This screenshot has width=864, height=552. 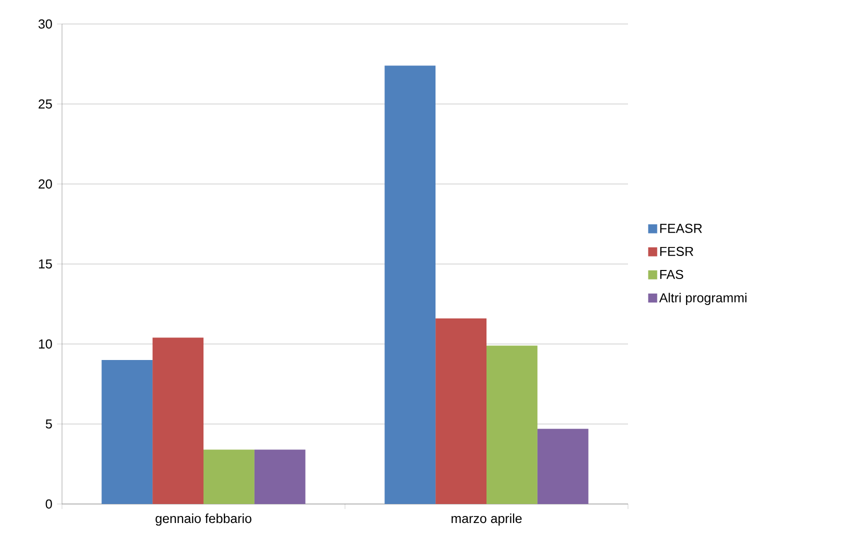 I want to click on y-tick-label: 15, so click(x=45, y=264).